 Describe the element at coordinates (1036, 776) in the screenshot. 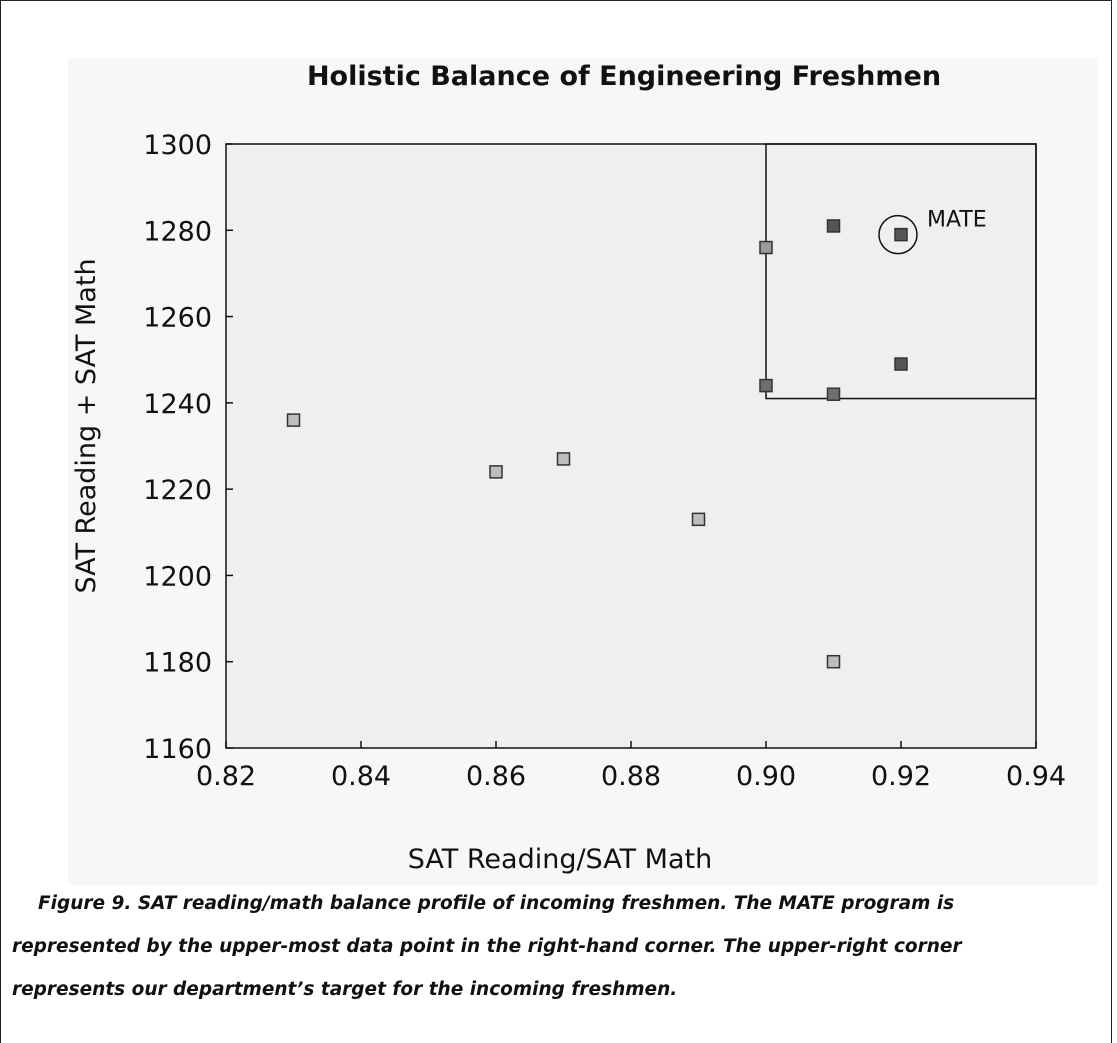

I see `x-tick-label: 0.94` at that location.